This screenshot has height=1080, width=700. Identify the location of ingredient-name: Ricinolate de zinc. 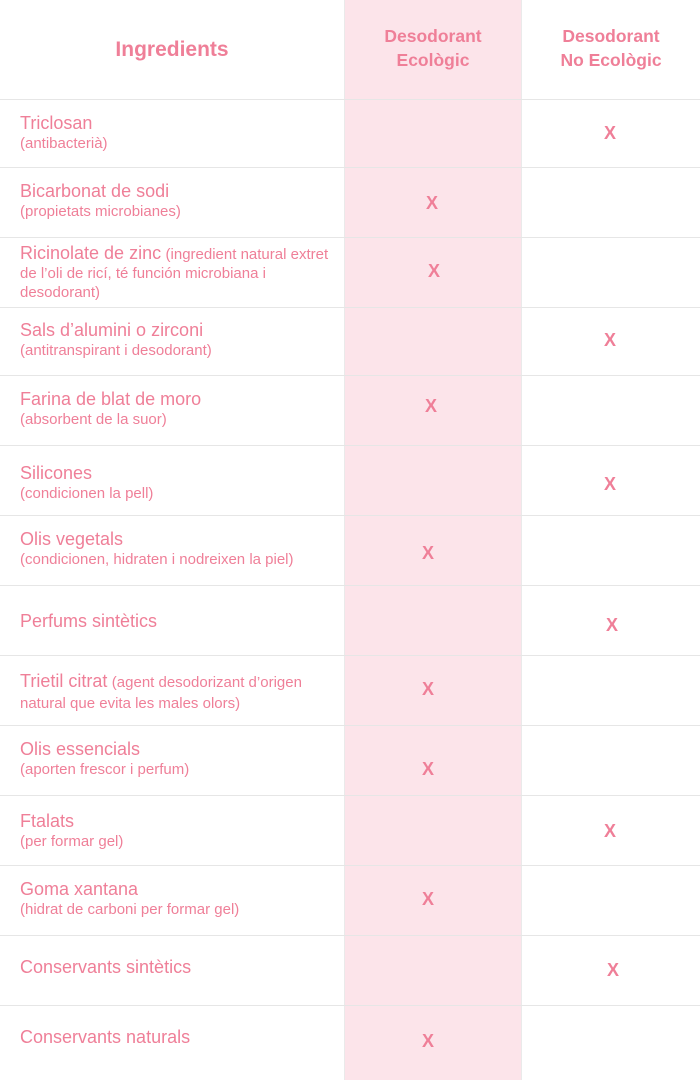
(91, 253).